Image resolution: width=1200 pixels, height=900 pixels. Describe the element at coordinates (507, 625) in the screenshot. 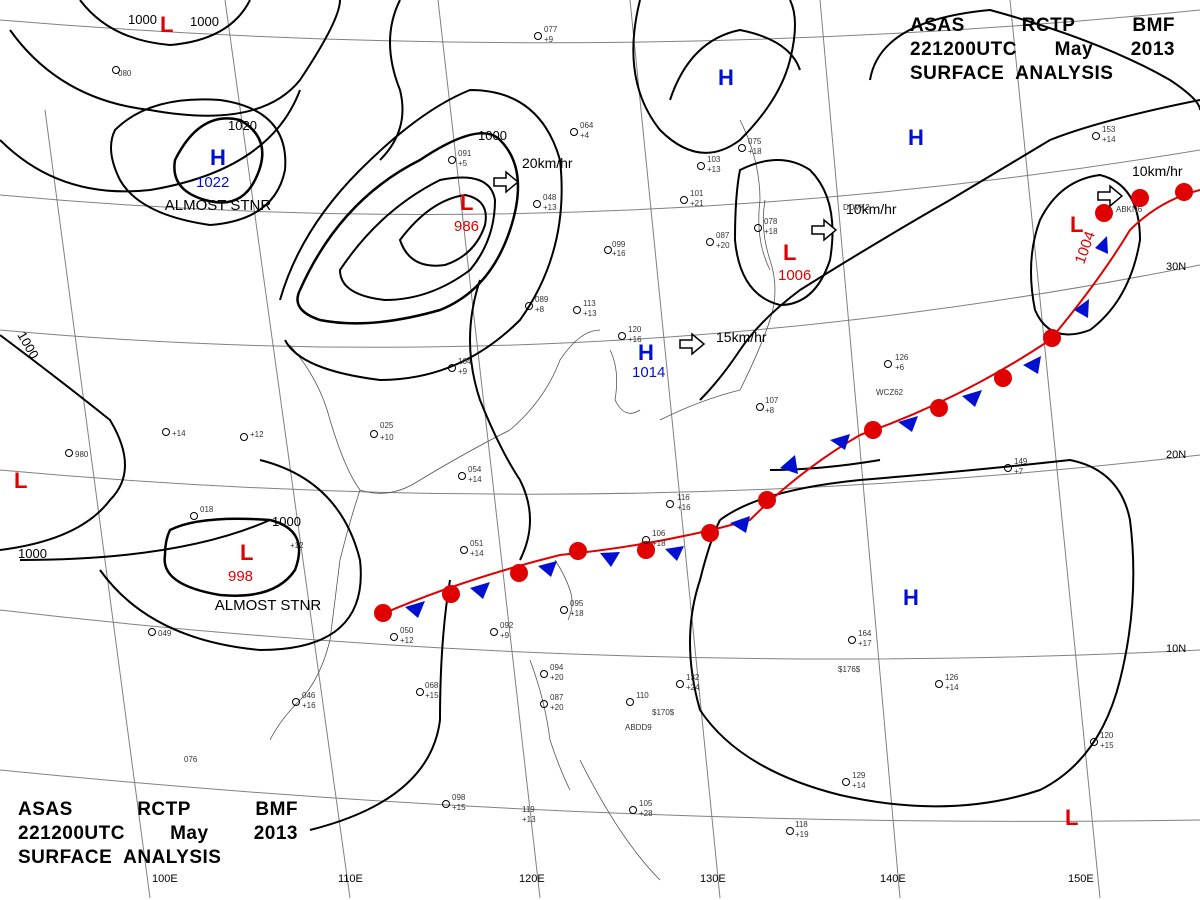

I see `station-value: 092` at that location.